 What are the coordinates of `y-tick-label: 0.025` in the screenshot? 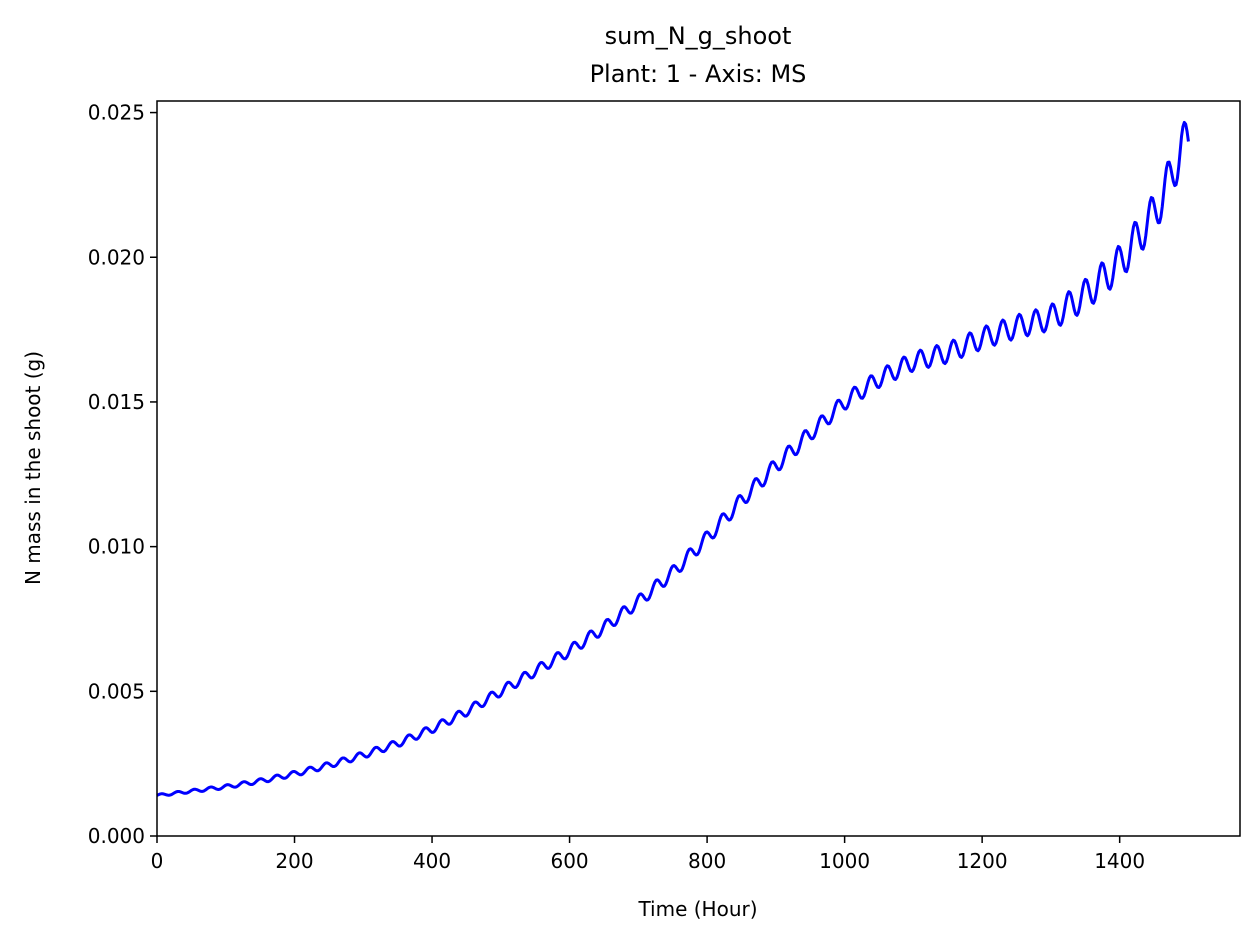 It's located at (116, 113).